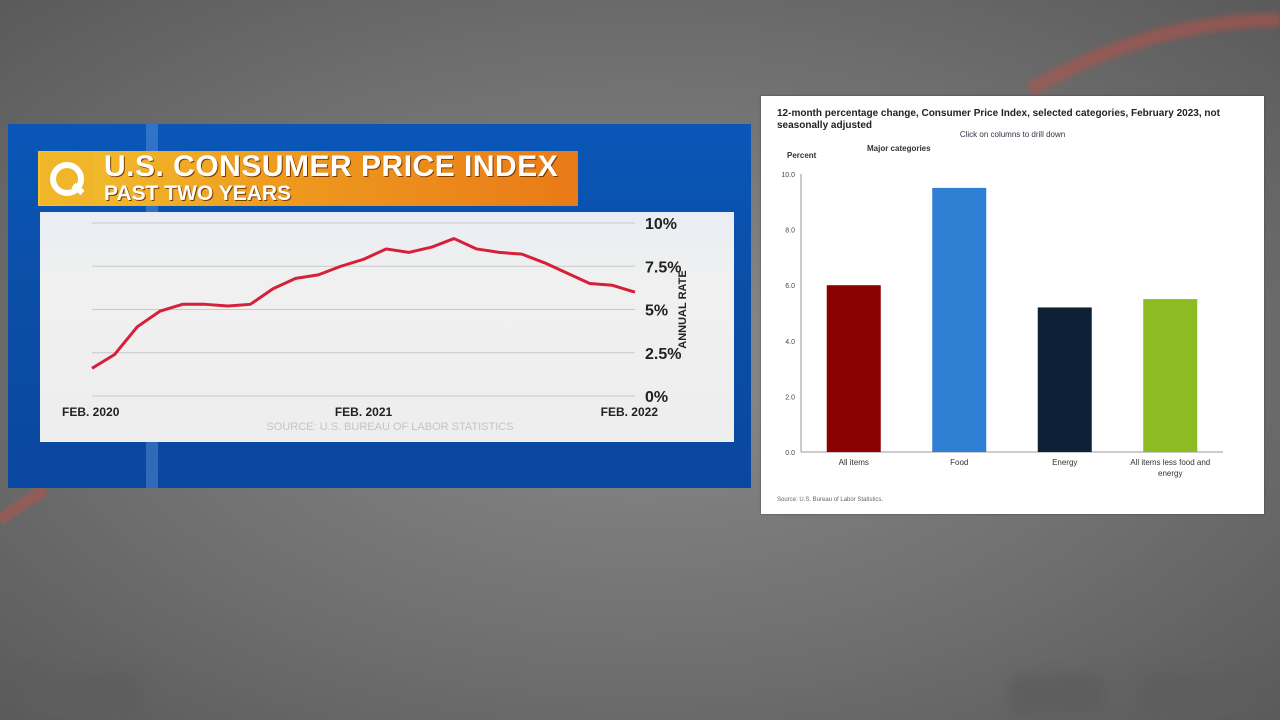 This screenshot has height=720, width=1280. I want to click on bar-all-items-less-food-and-energy, so click(1170, 375).